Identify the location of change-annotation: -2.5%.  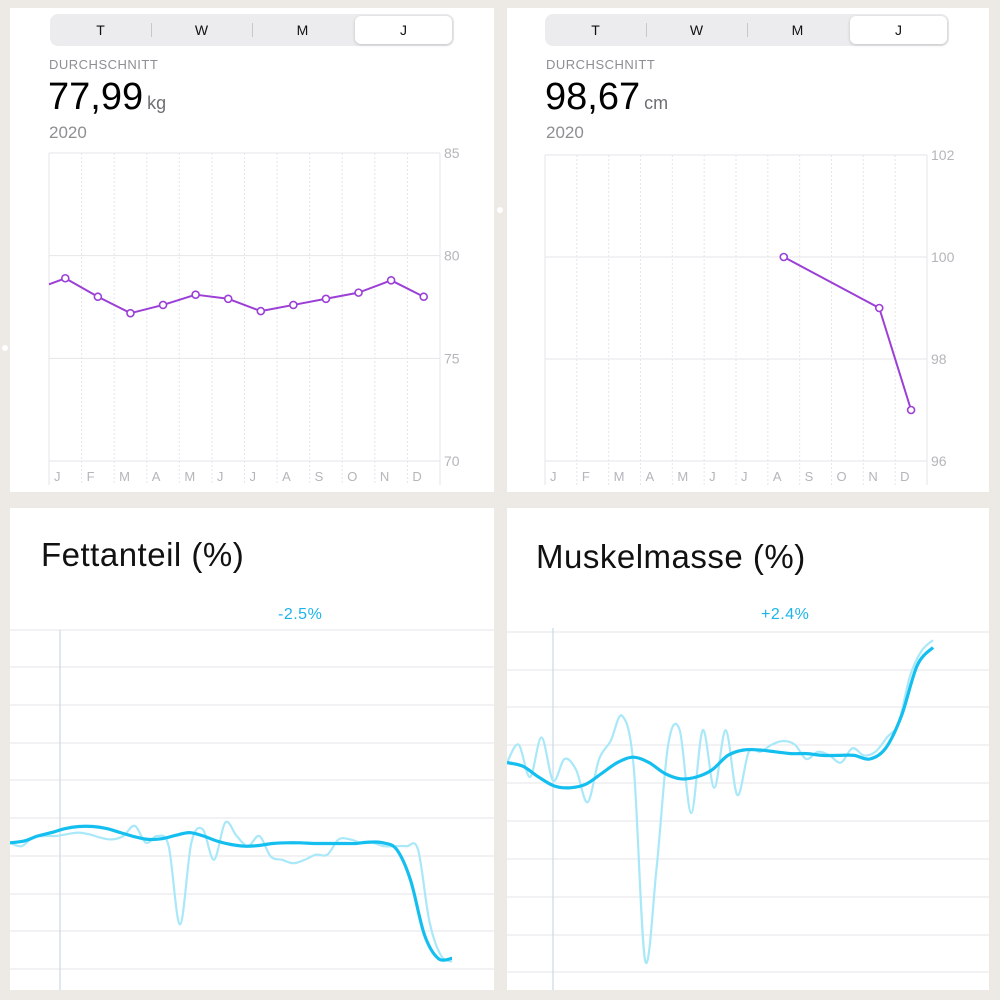
(300, 614).